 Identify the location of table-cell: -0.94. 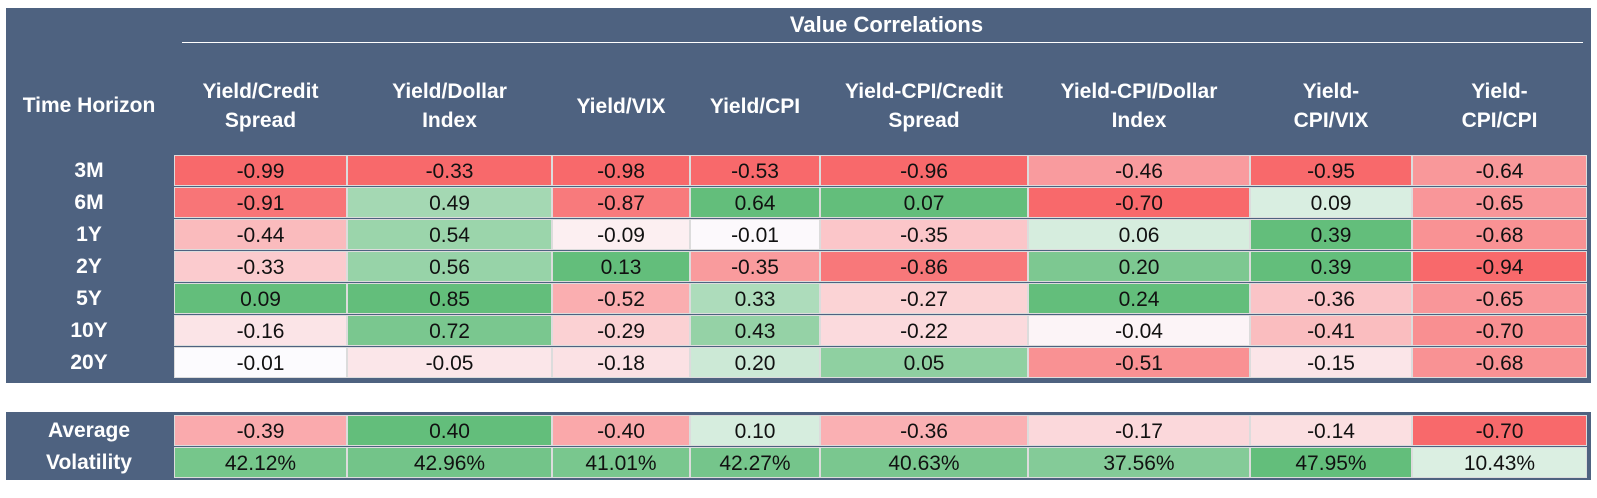
(1499, 266).